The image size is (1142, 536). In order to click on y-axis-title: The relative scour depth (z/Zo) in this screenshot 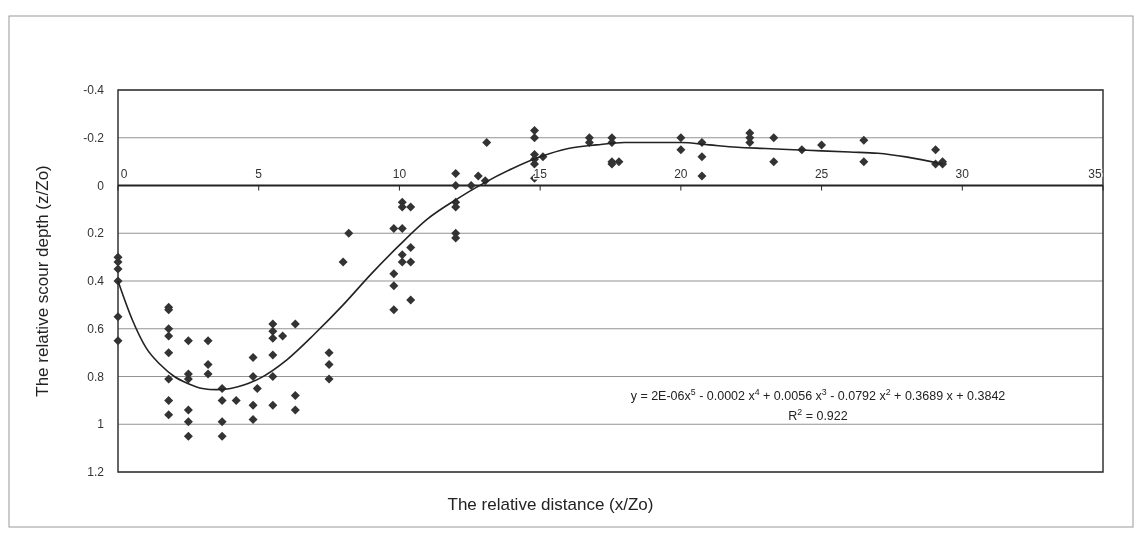, I will do `click(42, 281)`.